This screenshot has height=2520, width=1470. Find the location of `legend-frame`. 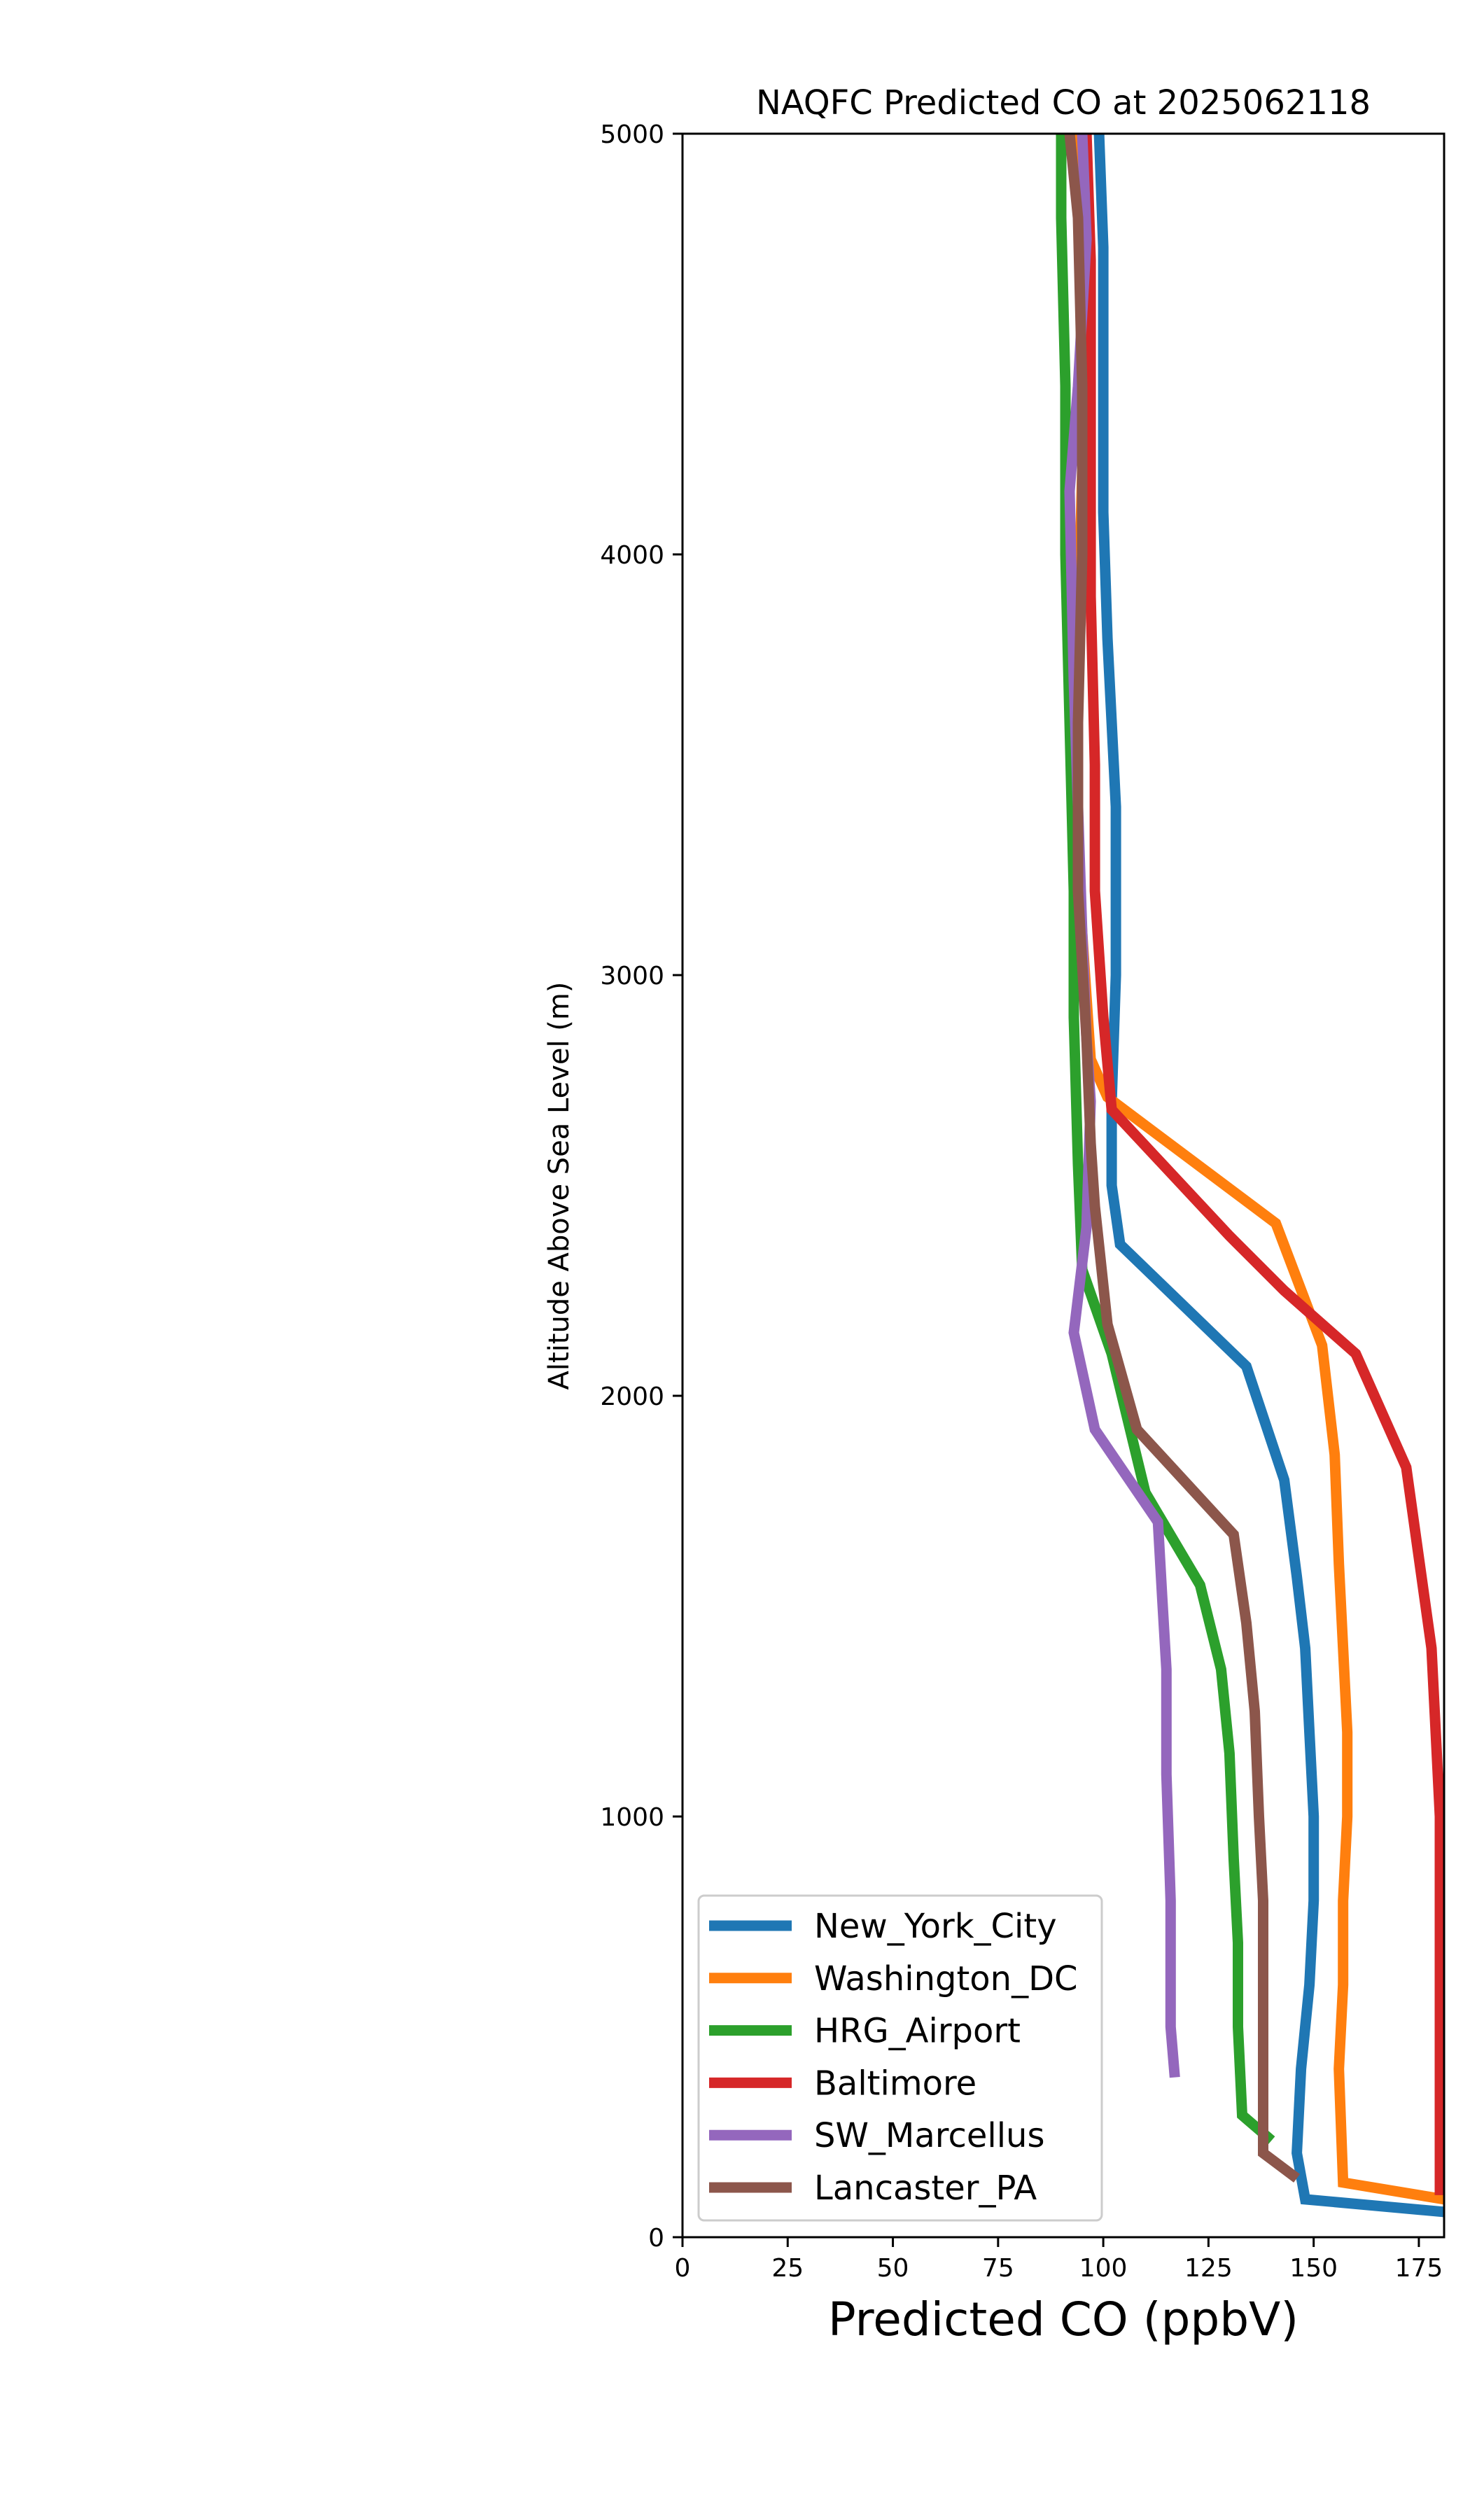

legend-frame is located at coordinates (900, 2058).